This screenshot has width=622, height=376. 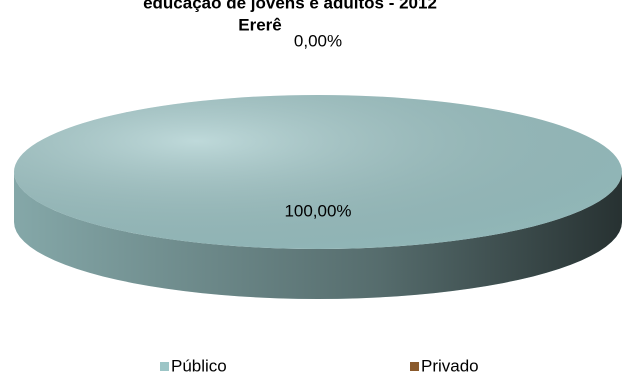 What do you see at coordinates (318, 40) in the screenshot?
I see `data-label: 0,00%` at bounding box center [318, 40].